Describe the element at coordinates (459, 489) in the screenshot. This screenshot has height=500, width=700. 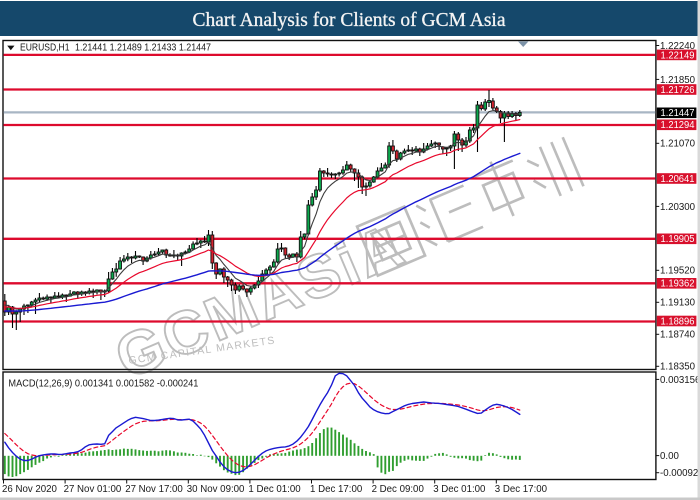
I see `svg-text: 3 Dec 01:00` at that location.